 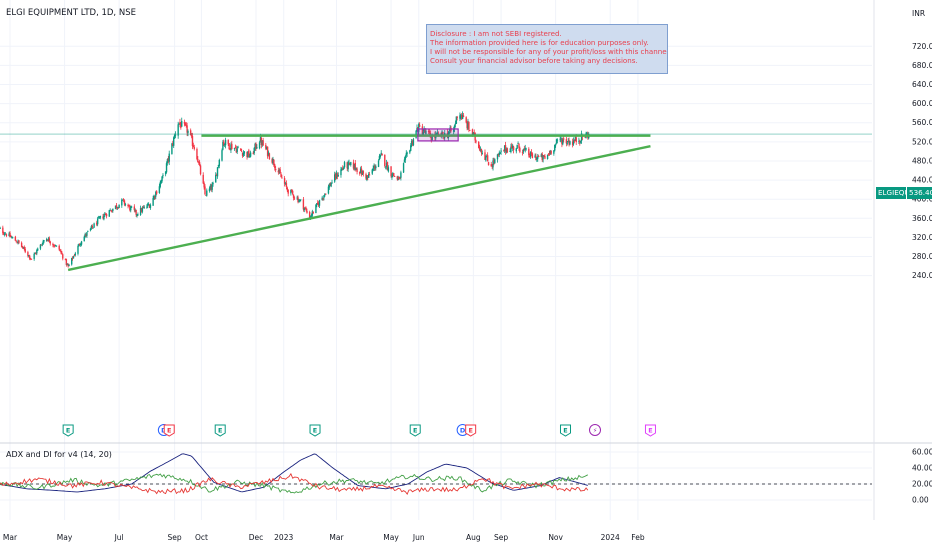 What do you see at coordinates (919, 13) in the screenshot?
I see `currency-label: INR` at bounding box center [919, 13].